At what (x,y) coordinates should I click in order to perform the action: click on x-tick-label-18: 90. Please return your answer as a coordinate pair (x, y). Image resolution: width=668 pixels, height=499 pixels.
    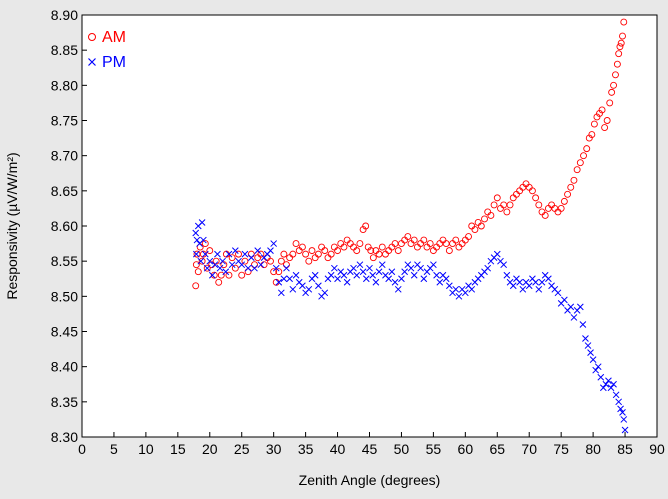
    Looking at the image, I should click on (657, 449).